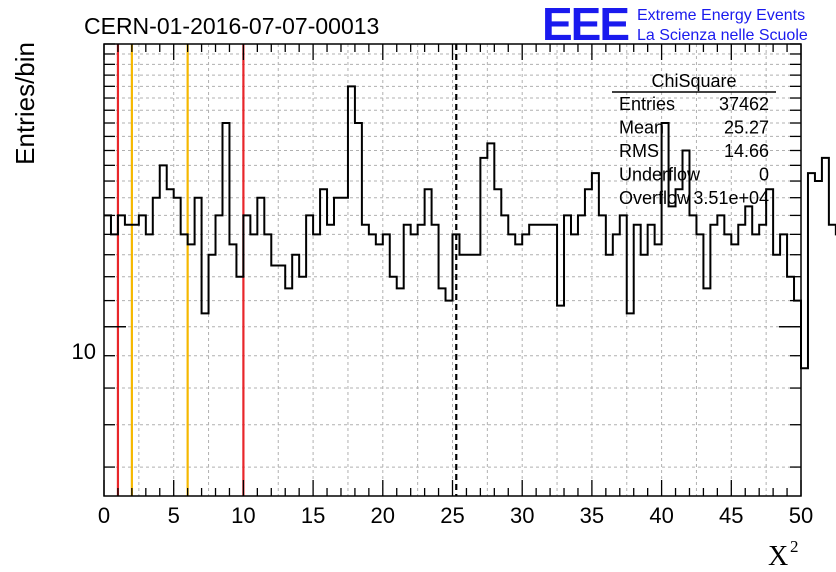 The image size is (836, 572). What do you see at coordinates (84, 351) in the screenshot?
I see `y-tick-label: 10` at bounding box center [84, 351].